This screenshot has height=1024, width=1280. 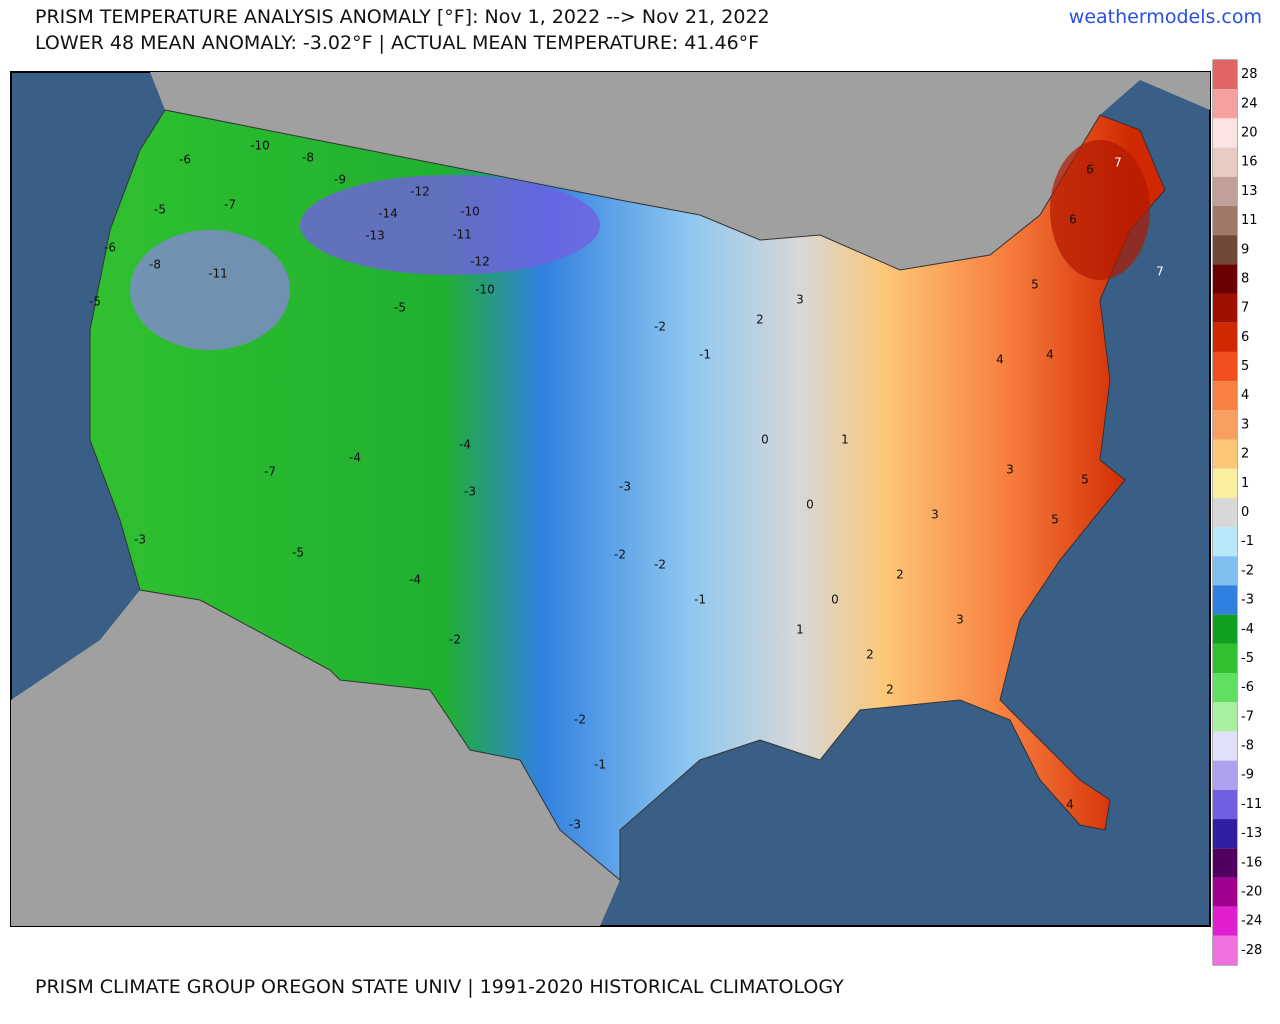 What do you see at coordinates (1247, 600) in the screenshot?
I see `legend-label: -3` at bounding box center [1247, 600].